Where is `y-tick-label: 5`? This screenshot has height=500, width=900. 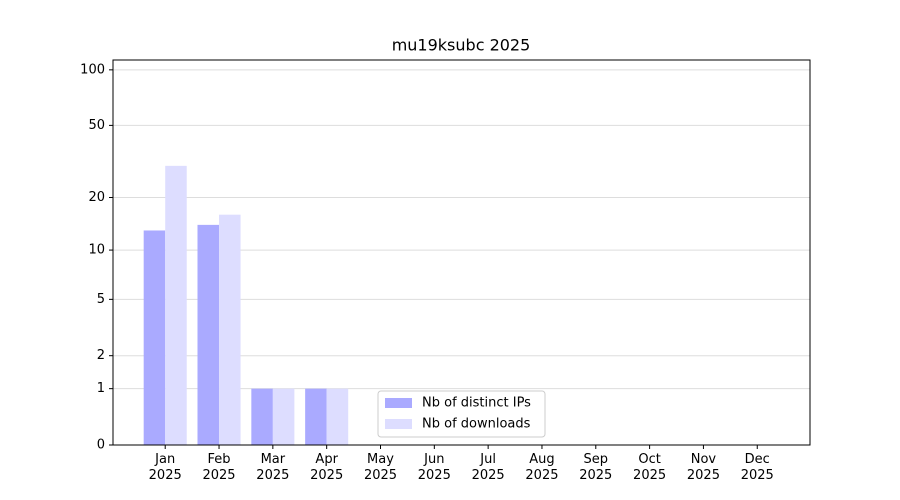 y-tick-label: 5 is located at coordinates (101, 299).